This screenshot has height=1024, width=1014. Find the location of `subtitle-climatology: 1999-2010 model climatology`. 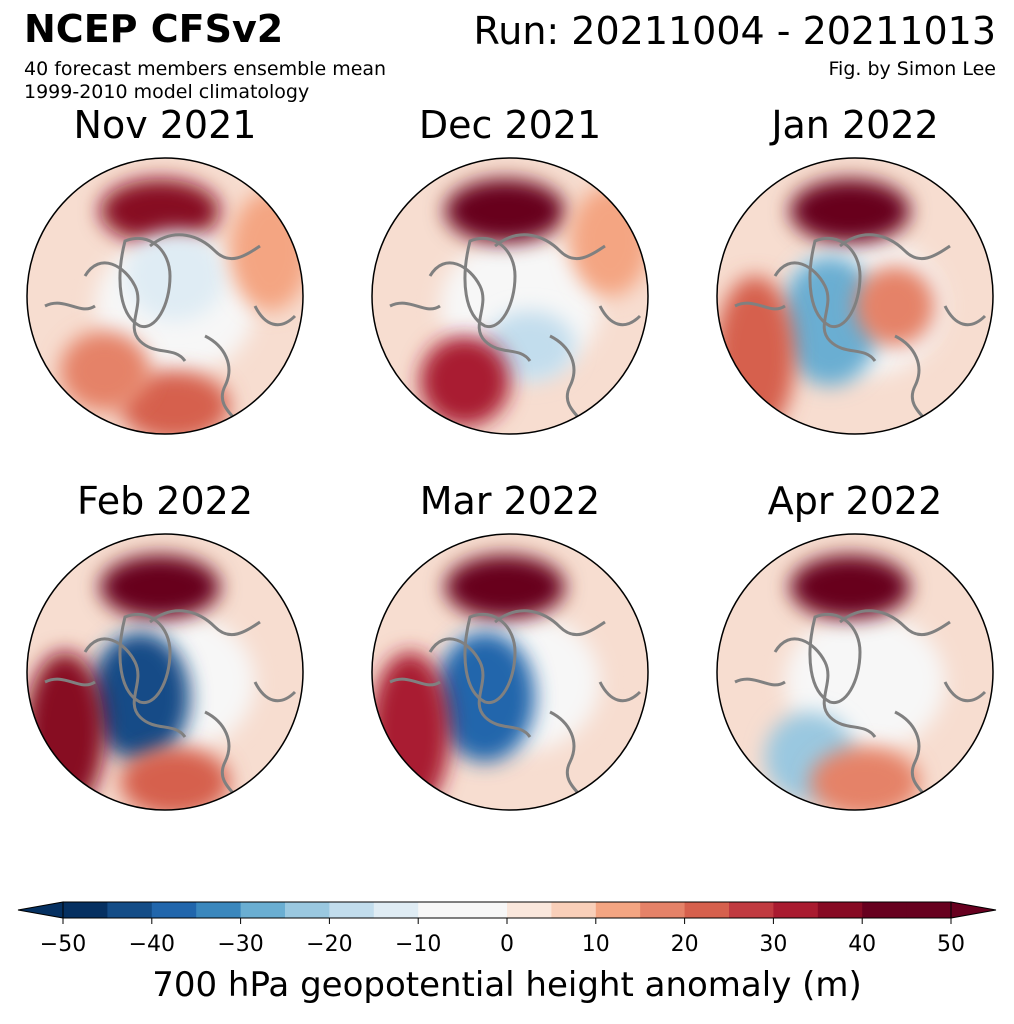

subtitle-climatology: 1999-2010 model climatology is located at coordinates (167, 92).